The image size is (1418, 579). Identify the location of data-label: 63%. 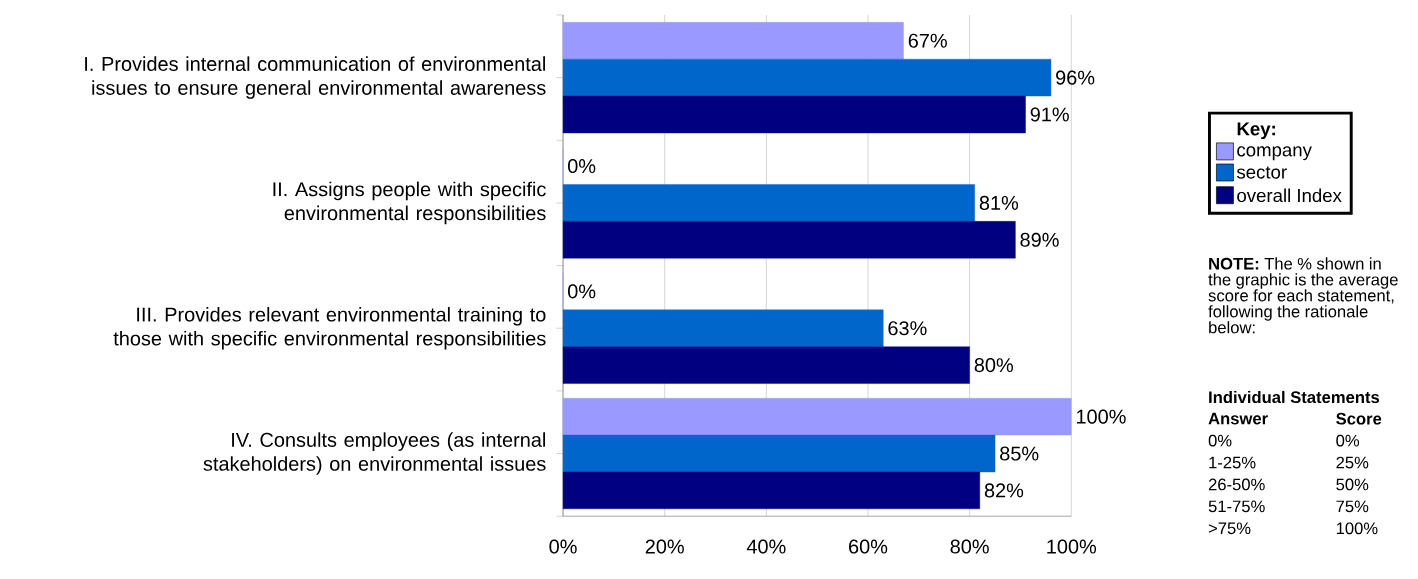
(907, 328).